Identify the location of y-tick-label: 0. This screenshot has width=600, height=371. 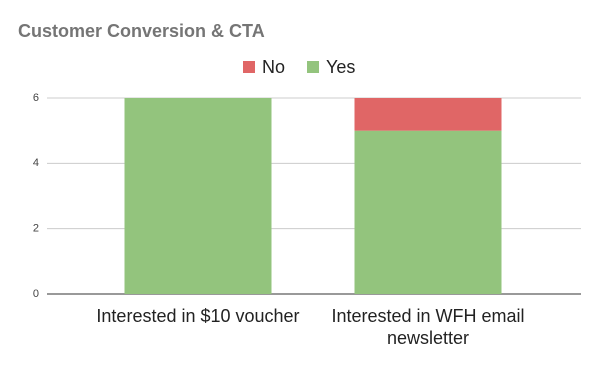
(36, 294).